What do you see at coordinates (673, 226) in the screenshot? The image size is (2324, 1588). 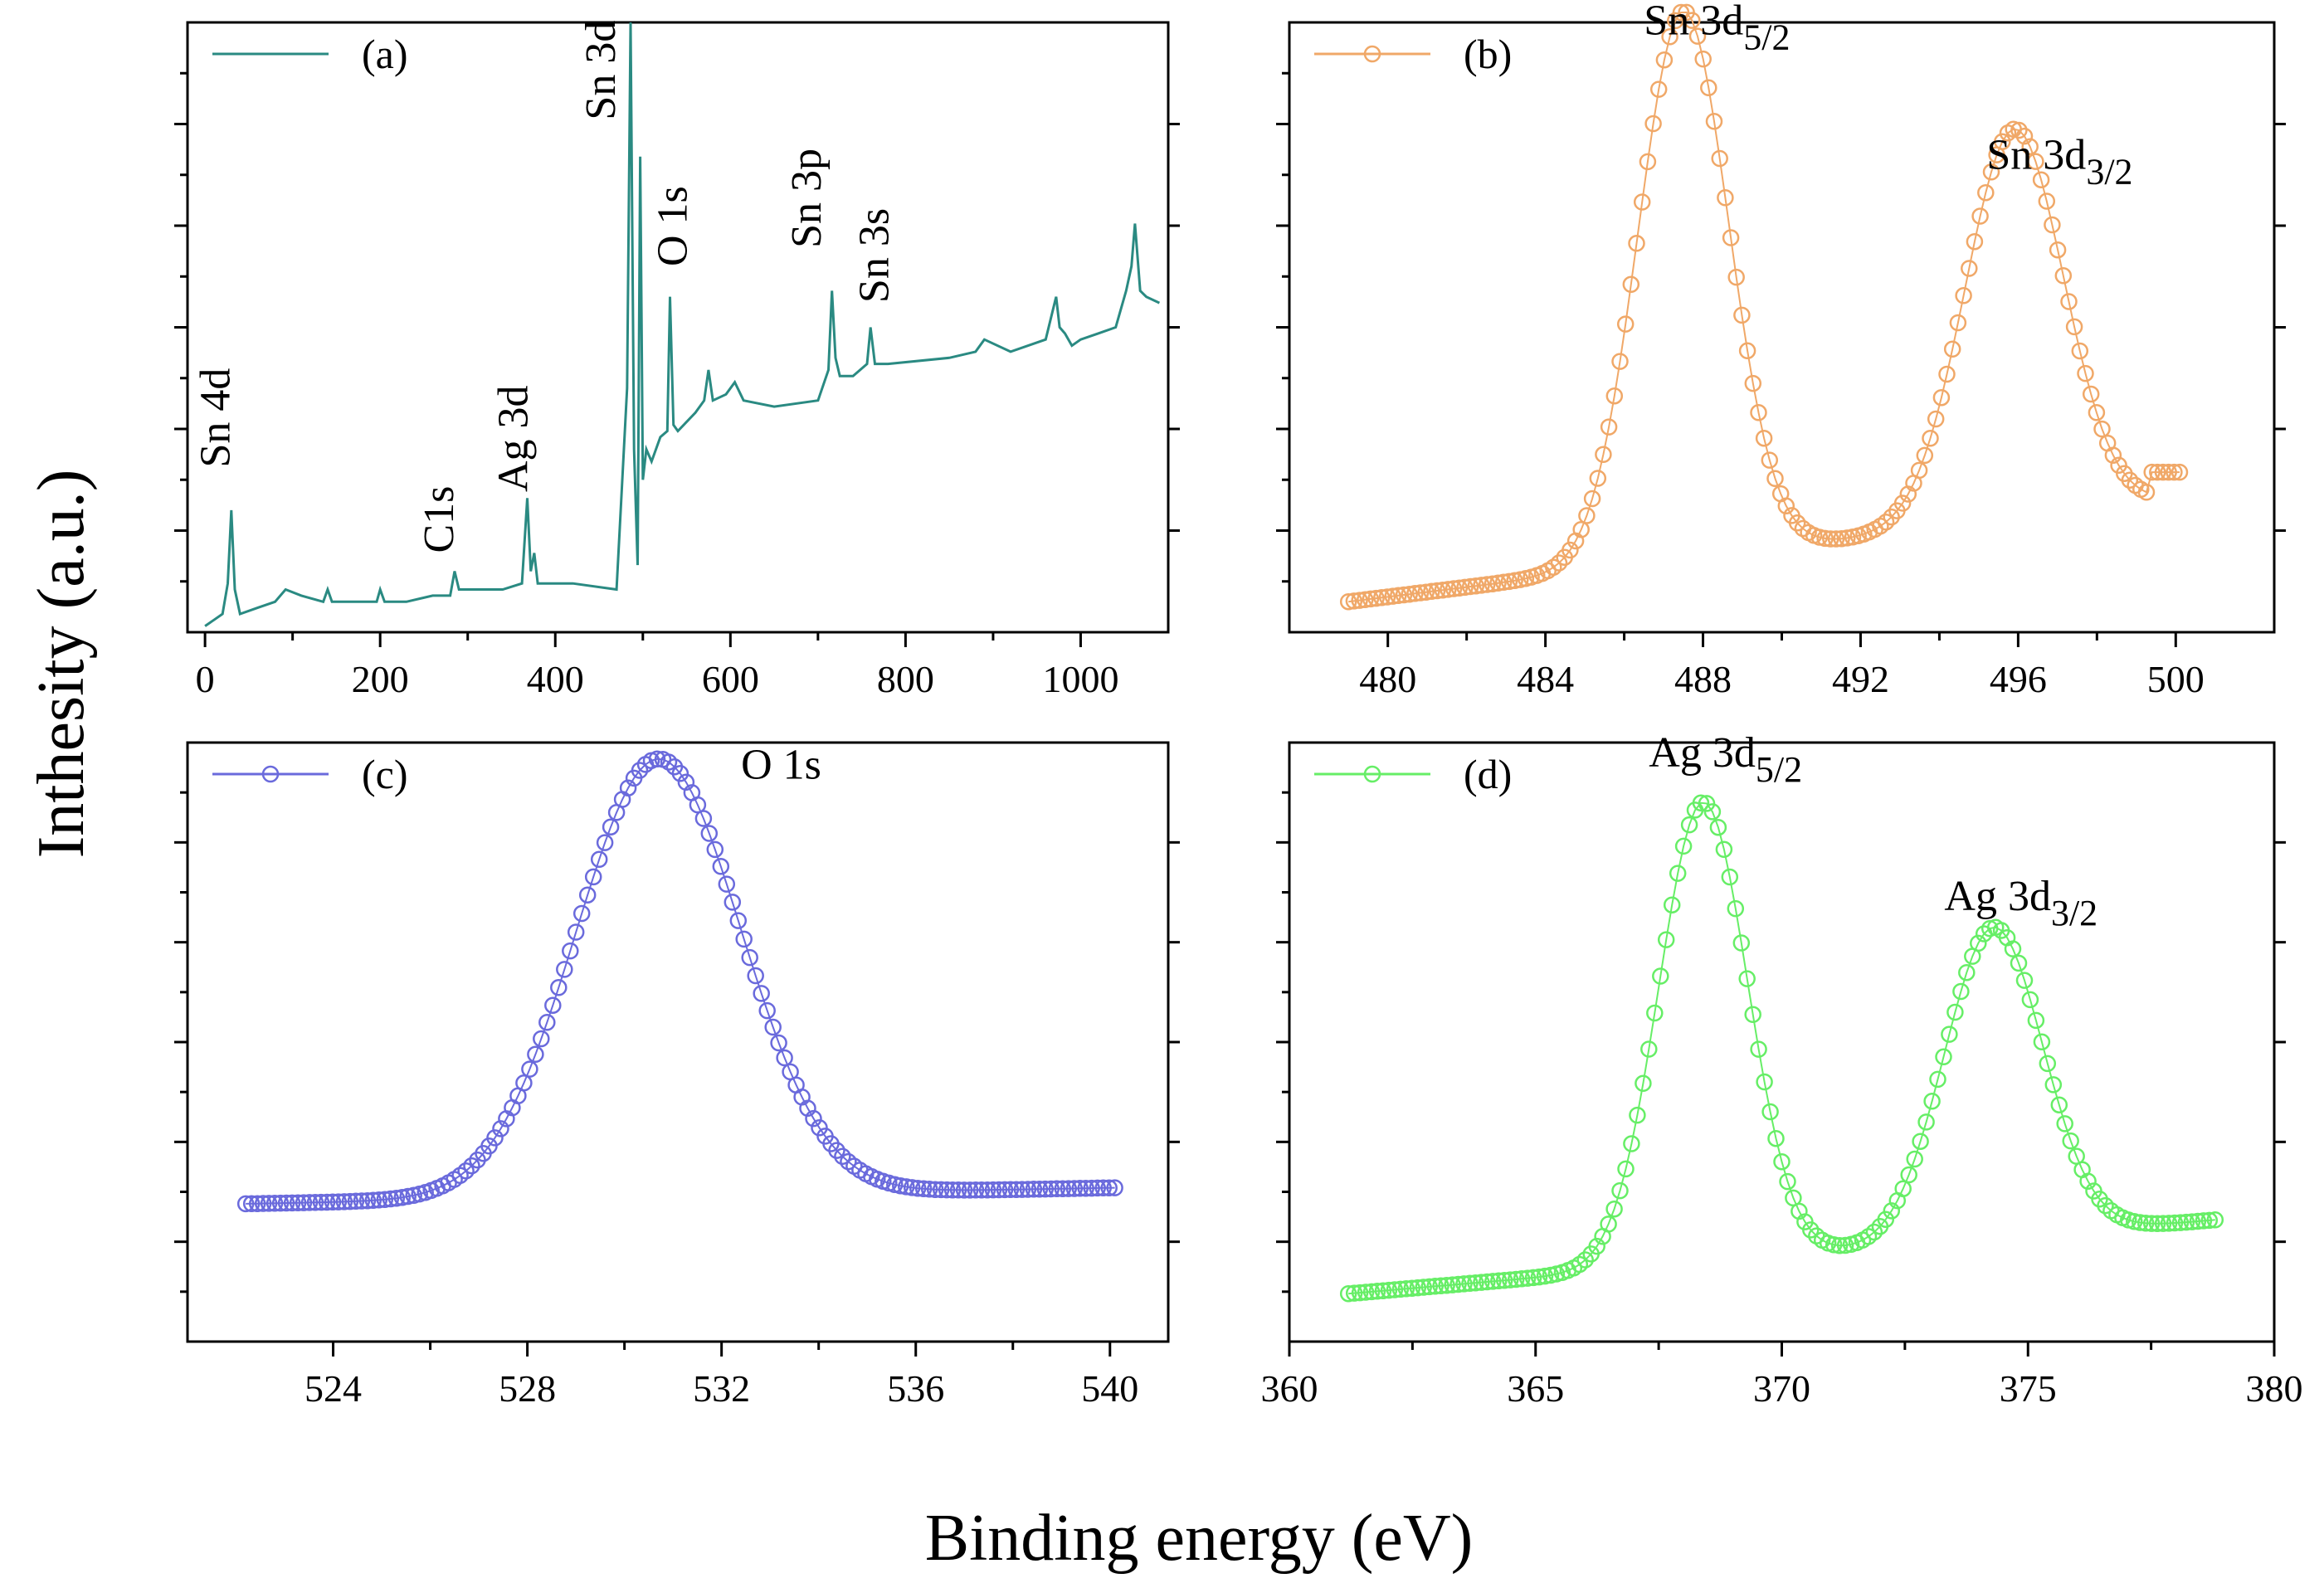 I see `annotation-main: O 1s` at bounding box center [673, 226].